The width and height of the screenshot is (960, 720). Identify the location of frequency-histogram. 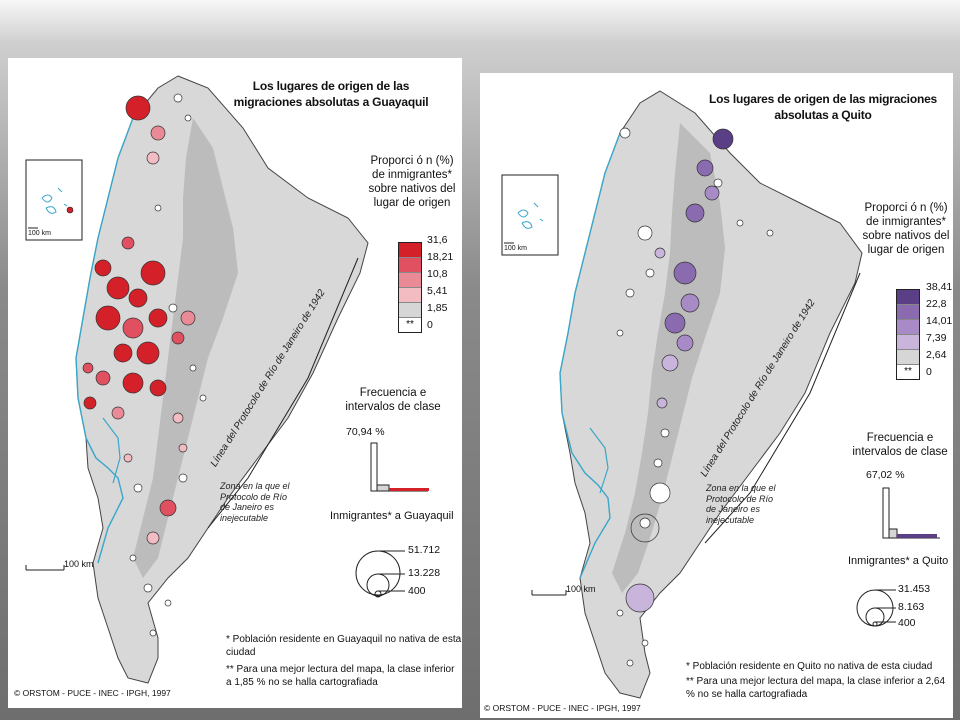
(911, 513).